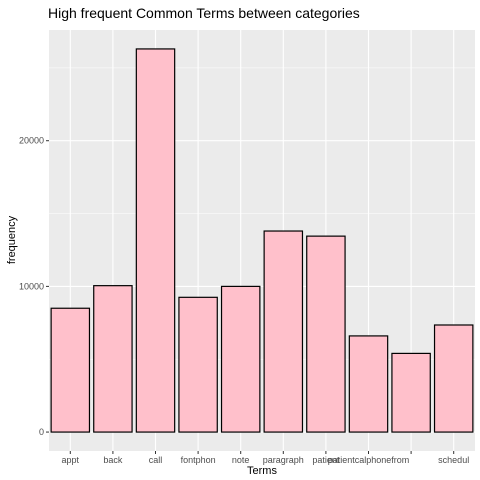 This screenshot has height=480, width=480. I want to click on y-tick-label: 20000, so click(31, 141).